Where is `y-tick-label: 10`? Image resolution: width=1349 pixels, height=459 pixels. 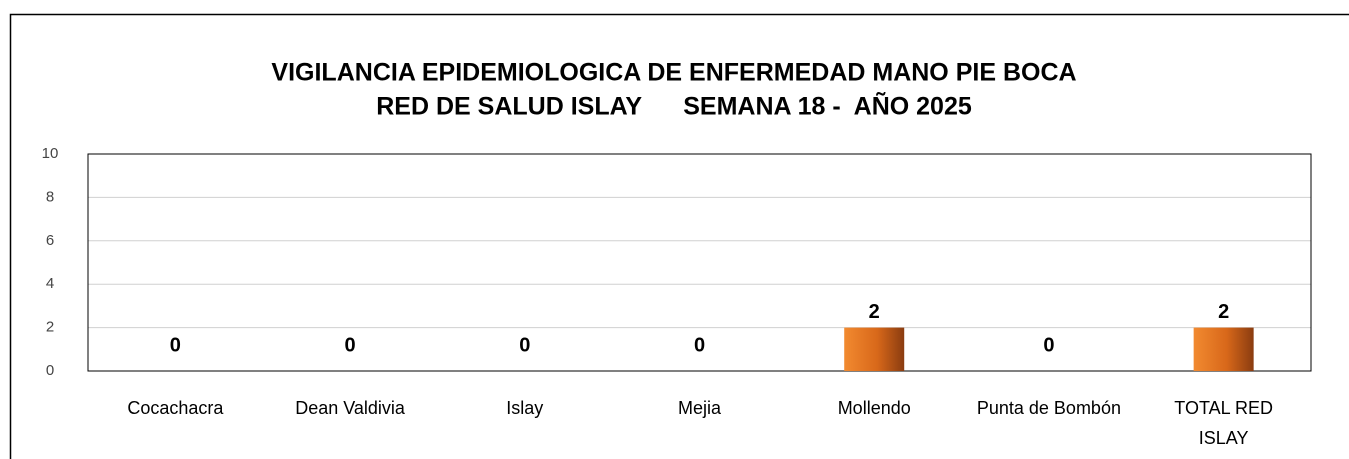 y-tick-label: 10 is located at coordinates (50, 153).